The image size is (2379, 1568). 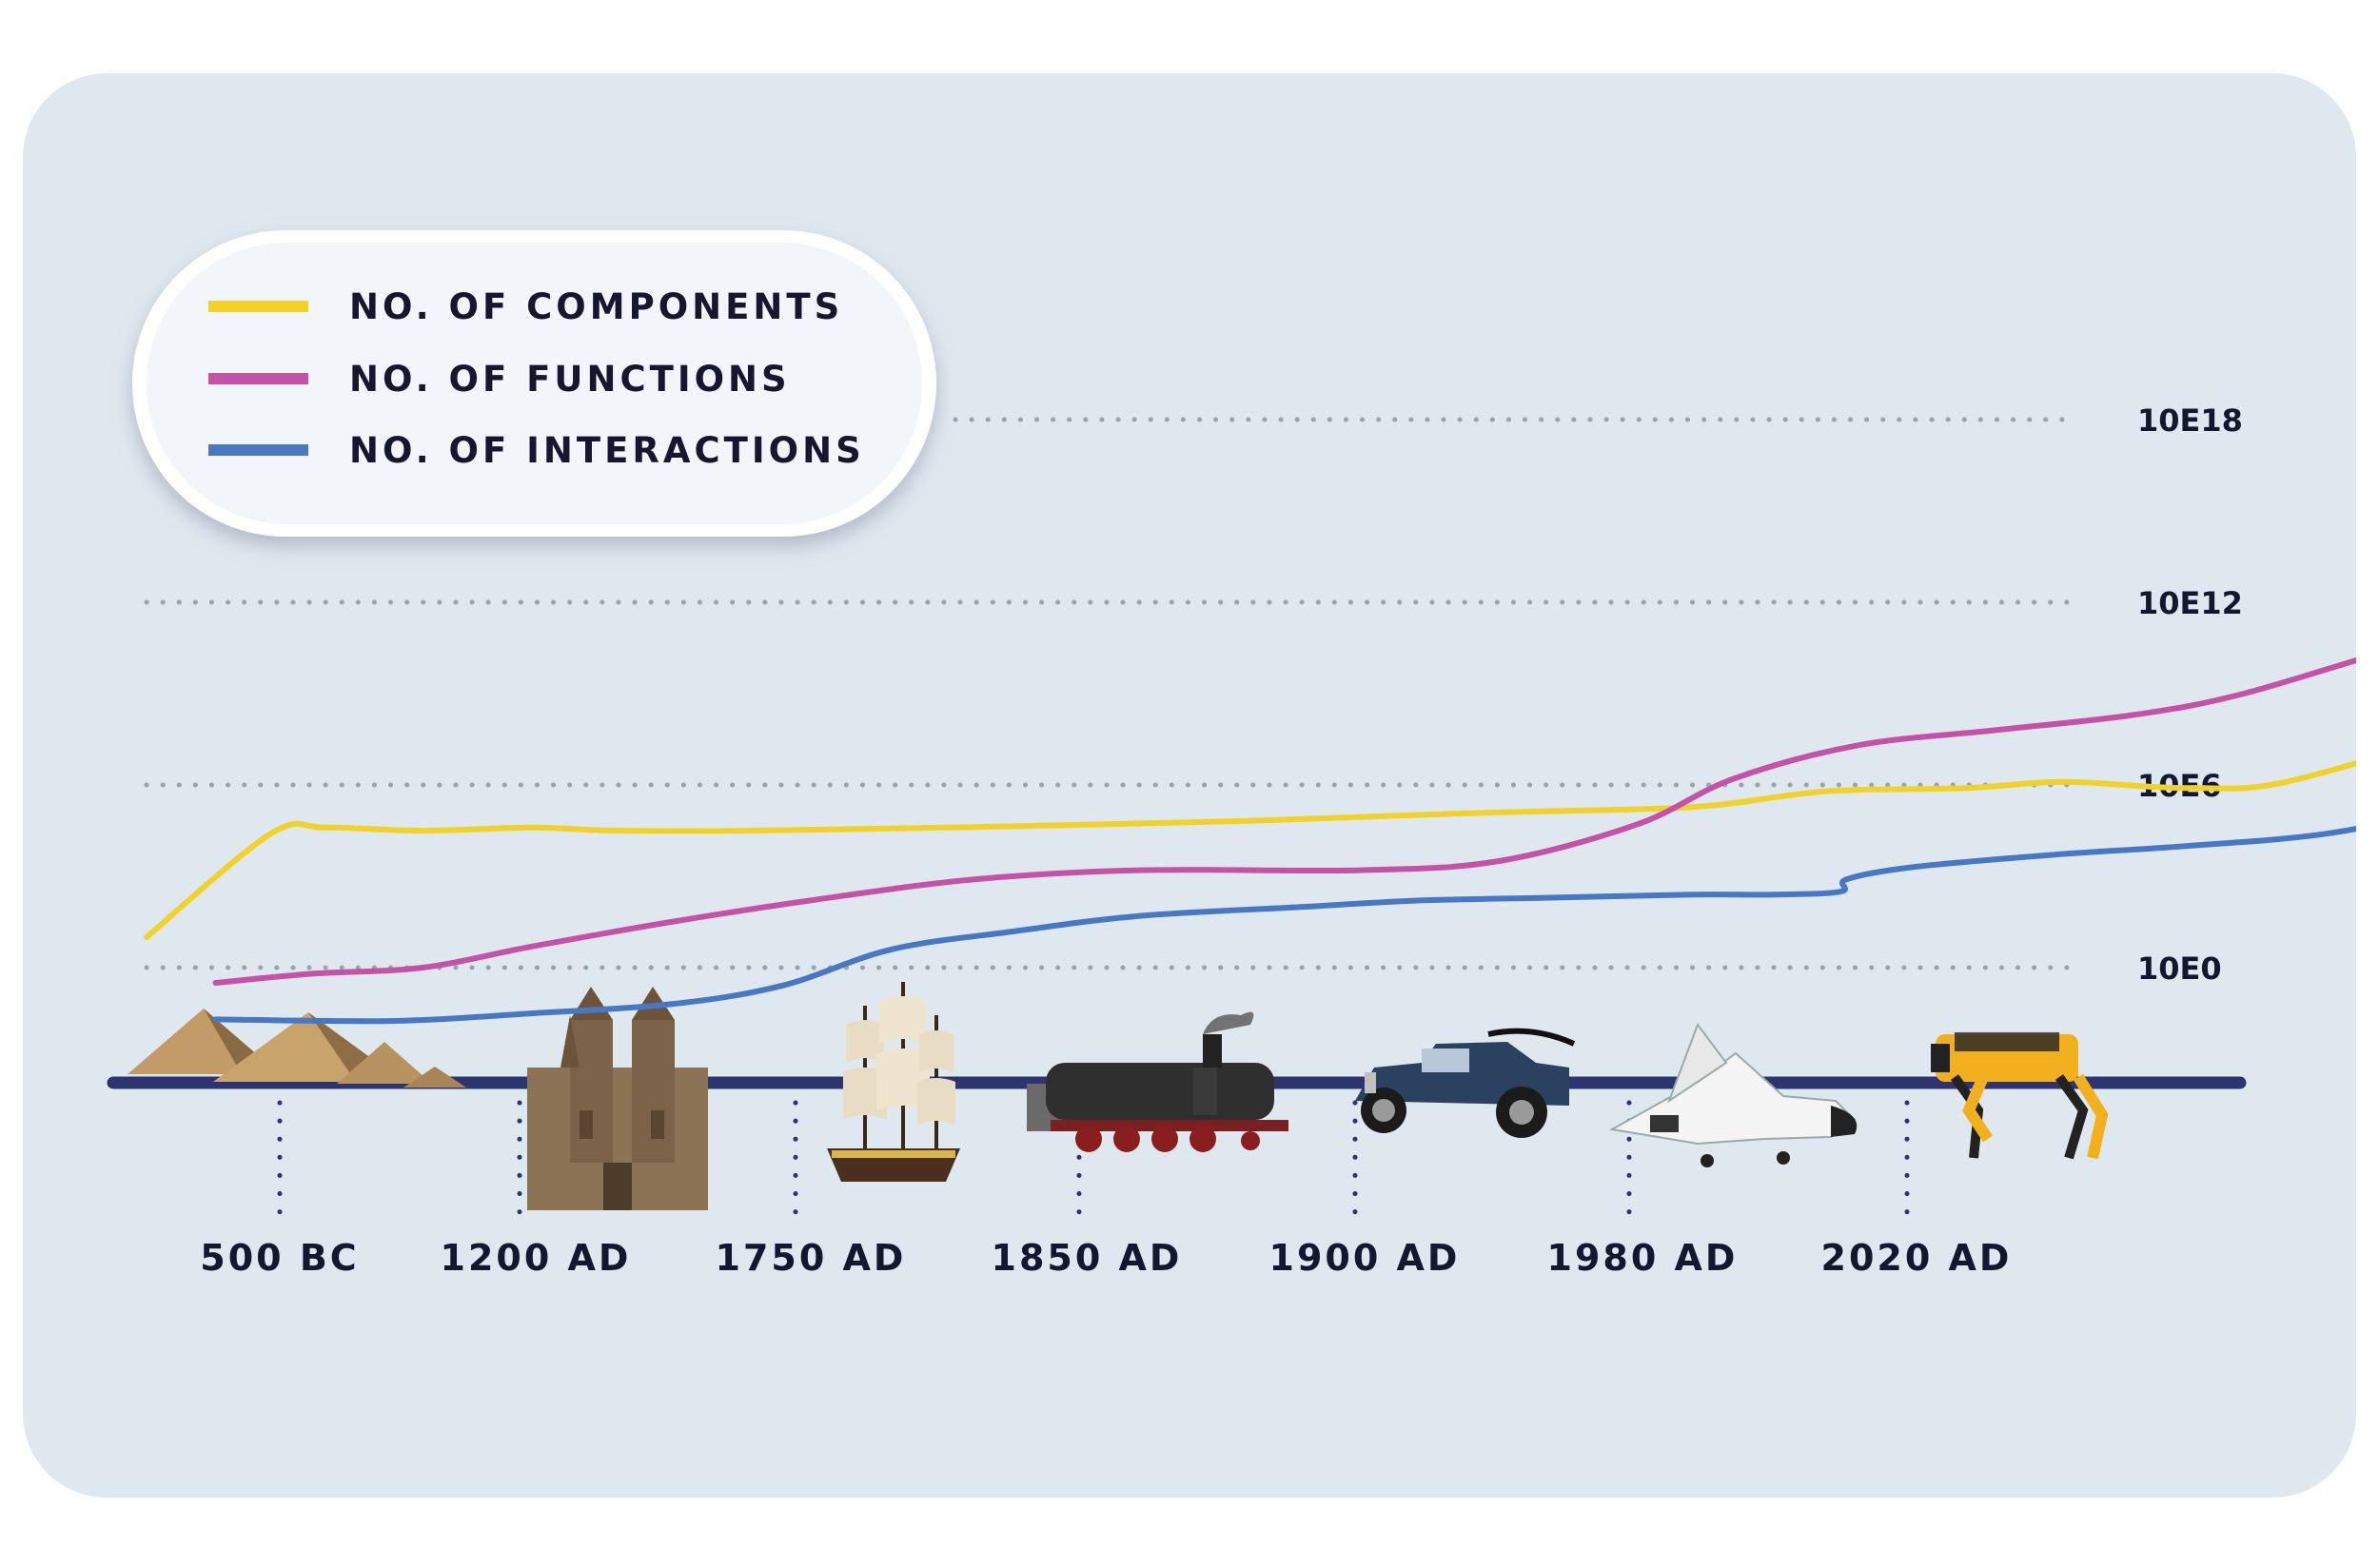 What do you see at coordinates (2190, 603) in the screenshot?
I see `y-tick-label: 10E12` at bounding box center [2190, 603].